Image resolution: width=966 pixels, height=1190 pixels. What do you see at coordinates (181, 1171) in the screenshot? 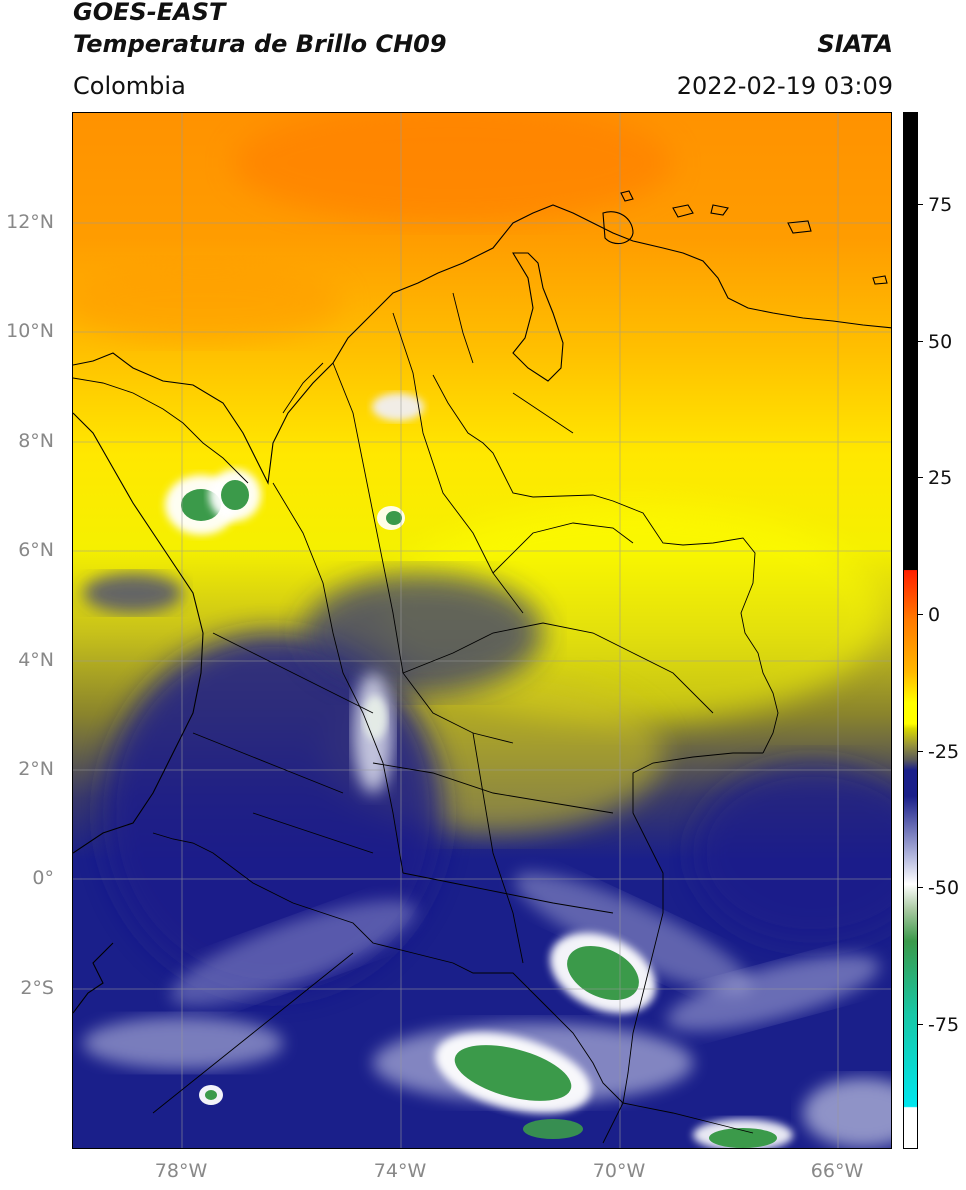
I see `lon-label: 78°W` at bounding box center [181, 1171].